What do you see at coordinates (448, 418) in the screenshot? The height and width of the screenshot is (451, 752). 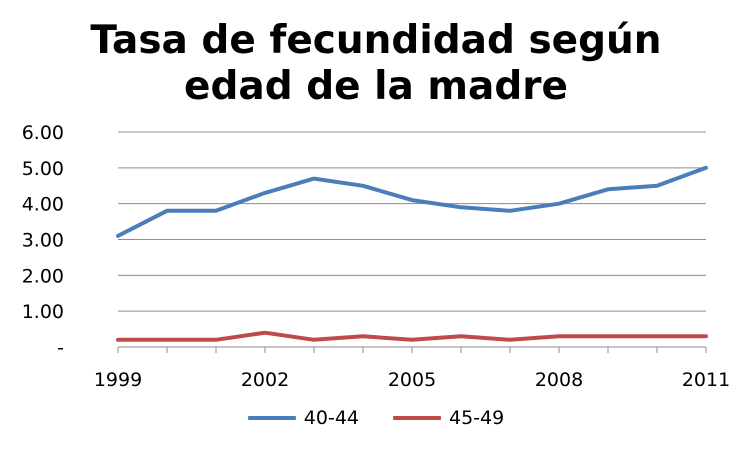 I see `legend-item-45-49: 45-49` at bounding box center [448, 418].